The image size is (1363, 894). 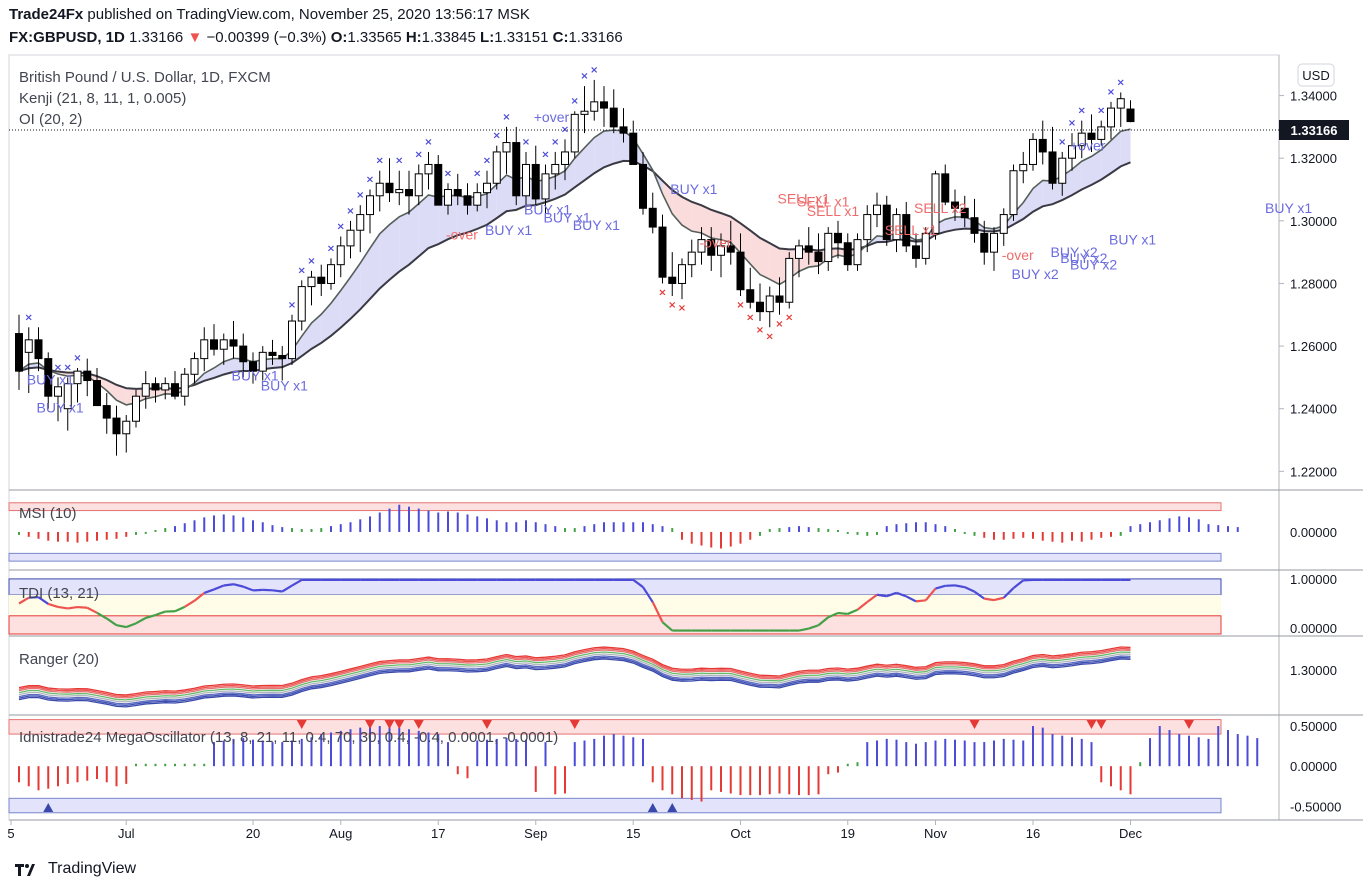 I want to click on tradingview-icon, so click(x=25, y=870).